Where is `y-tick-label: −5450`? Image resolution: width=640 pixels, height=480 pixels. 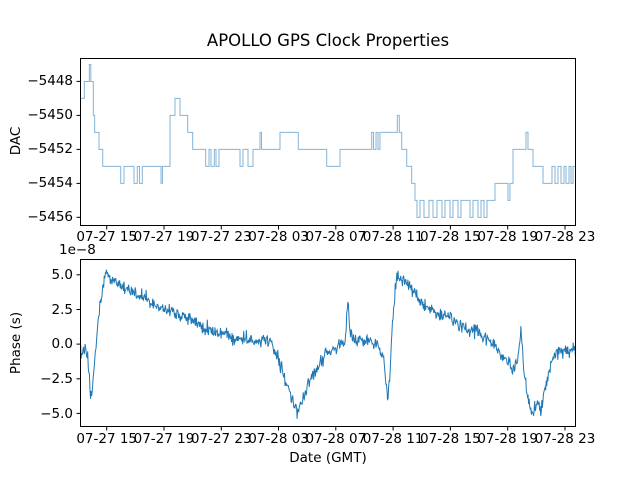
y-tick-label: −5450 is located at coordinates (50, 115).